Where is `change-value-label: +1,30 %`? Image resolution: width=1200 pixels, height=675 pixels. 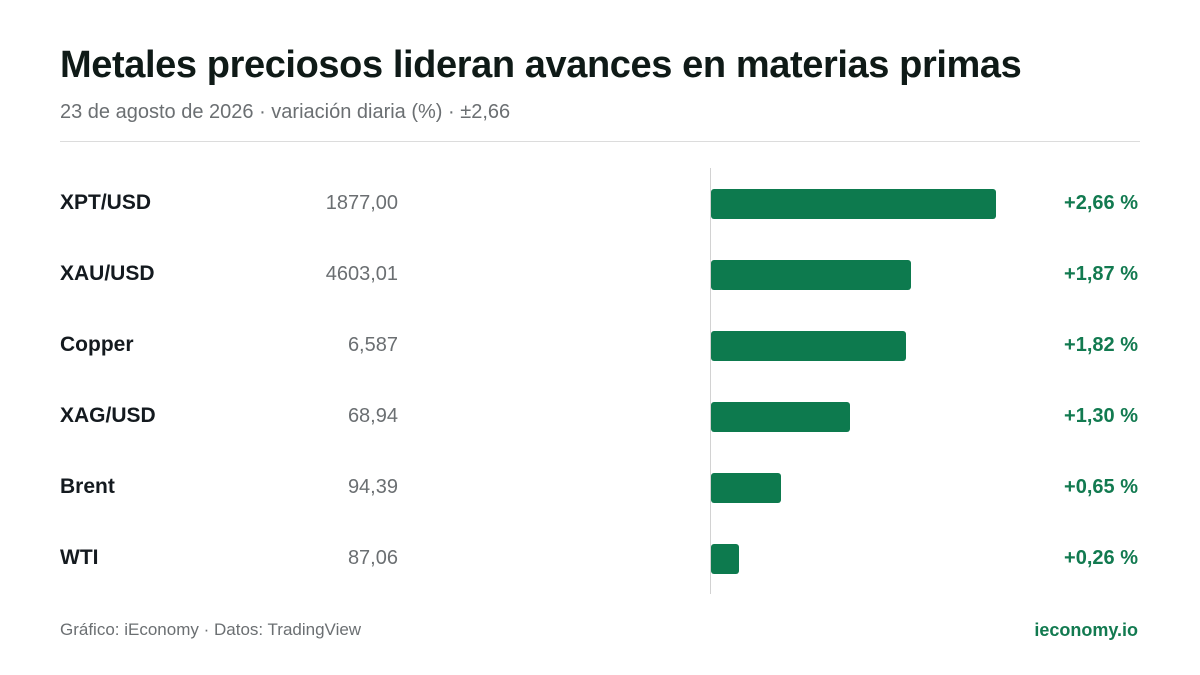
change-value-label: +1,30 % is located at coordinates (1101, 416).